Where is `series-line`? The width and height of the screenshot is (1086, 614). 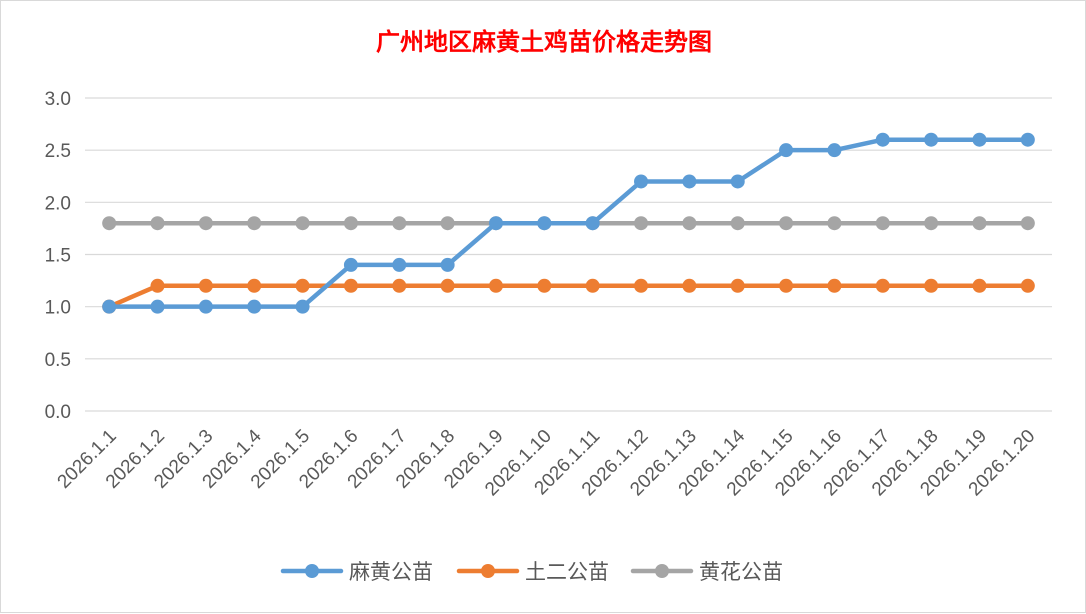
series-line is located at coordinates (568, 296).